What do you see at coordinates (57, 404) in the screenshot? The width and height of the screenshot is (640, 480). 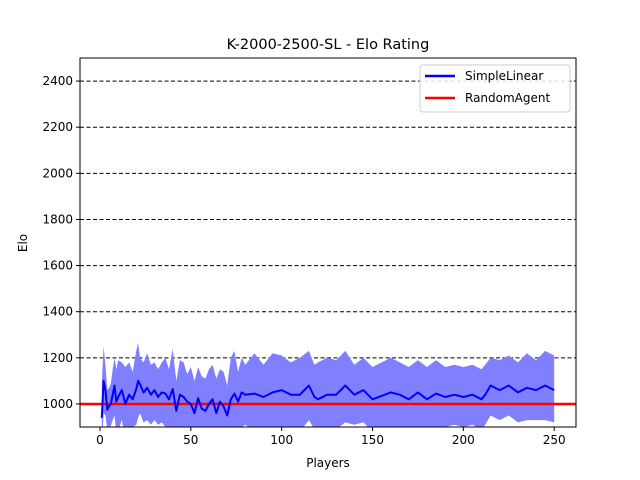 I see `y-tick-label: 1000` at bounding box center [57, 404].